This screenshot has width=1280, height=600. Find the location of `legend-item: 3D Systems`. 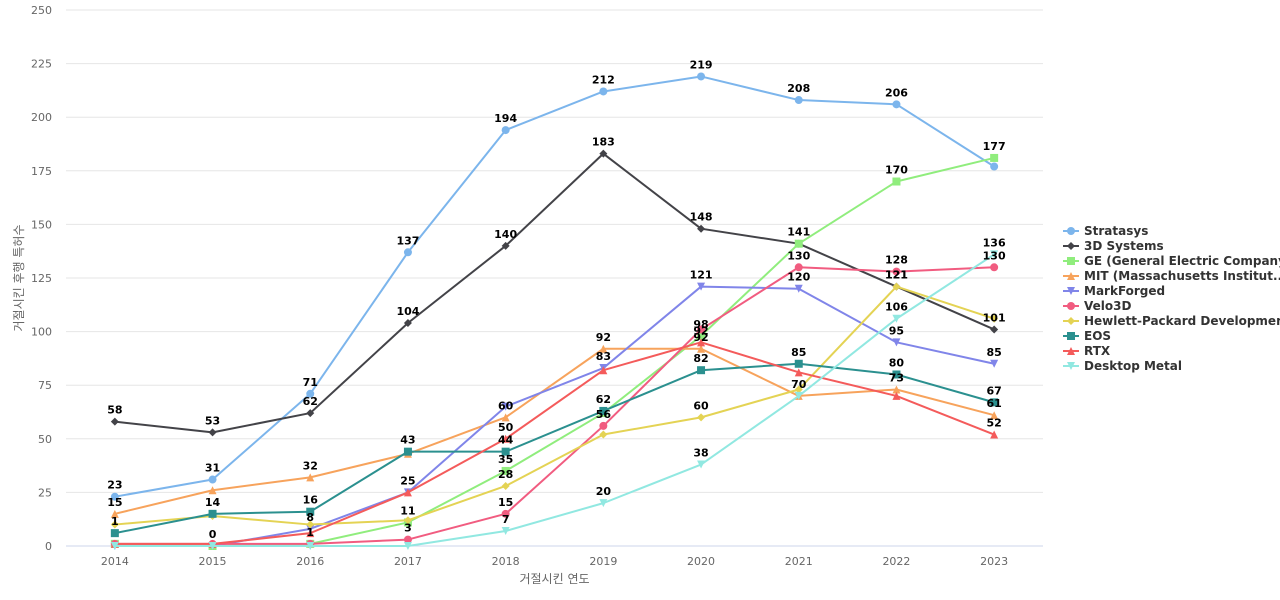

legend-item: 3D Systems is located at coordinates (1113, 246).